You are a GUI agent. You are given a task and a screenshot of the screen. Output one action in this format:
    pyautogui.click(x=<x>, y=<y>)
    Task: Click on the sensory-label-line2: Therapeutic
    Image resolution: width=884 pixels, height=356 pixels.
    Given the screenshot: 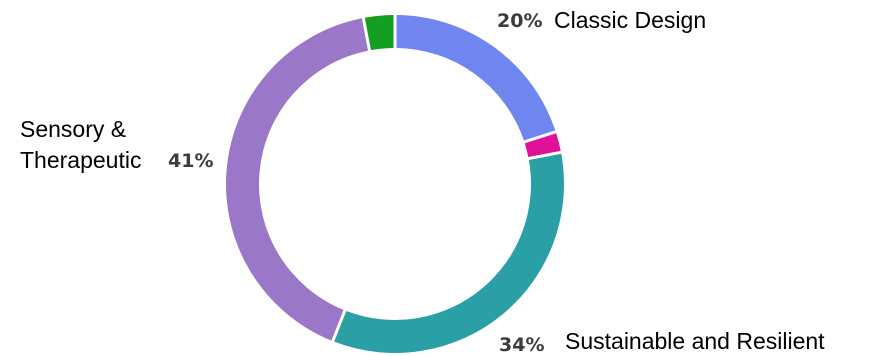 What is the action you would take?
    pyautogui.click(x=80, y=160)
    